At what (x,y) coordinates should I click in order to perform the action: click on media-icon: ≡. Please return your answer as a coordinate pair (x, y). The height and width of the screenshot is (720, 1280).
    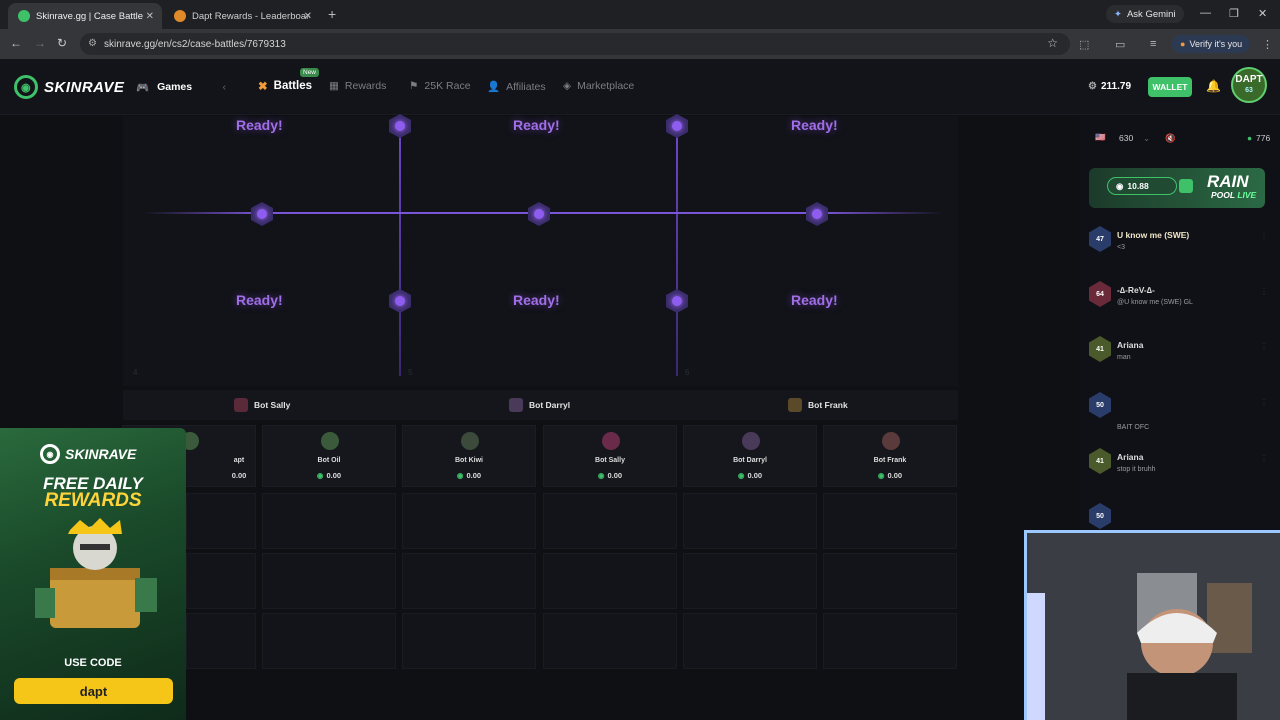
    Looking at the image, I should click on (1153, 44).